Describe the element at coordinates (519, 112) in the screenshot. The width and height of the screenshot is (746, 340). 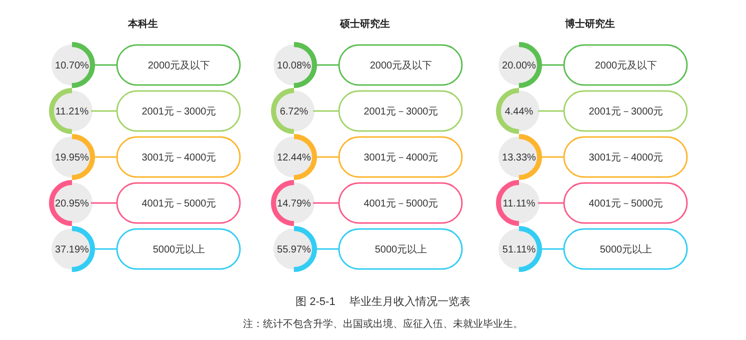
I see `data-label: 4.44%` at that location.